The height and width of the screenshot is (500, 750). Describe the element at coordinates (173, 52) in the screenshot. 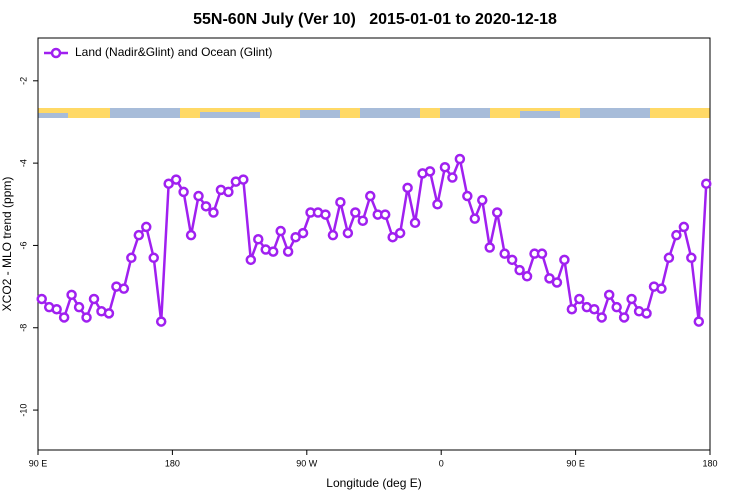

I see `legend-label: Land (Nadir&Glint) and Ocean (Glint)` at that location.